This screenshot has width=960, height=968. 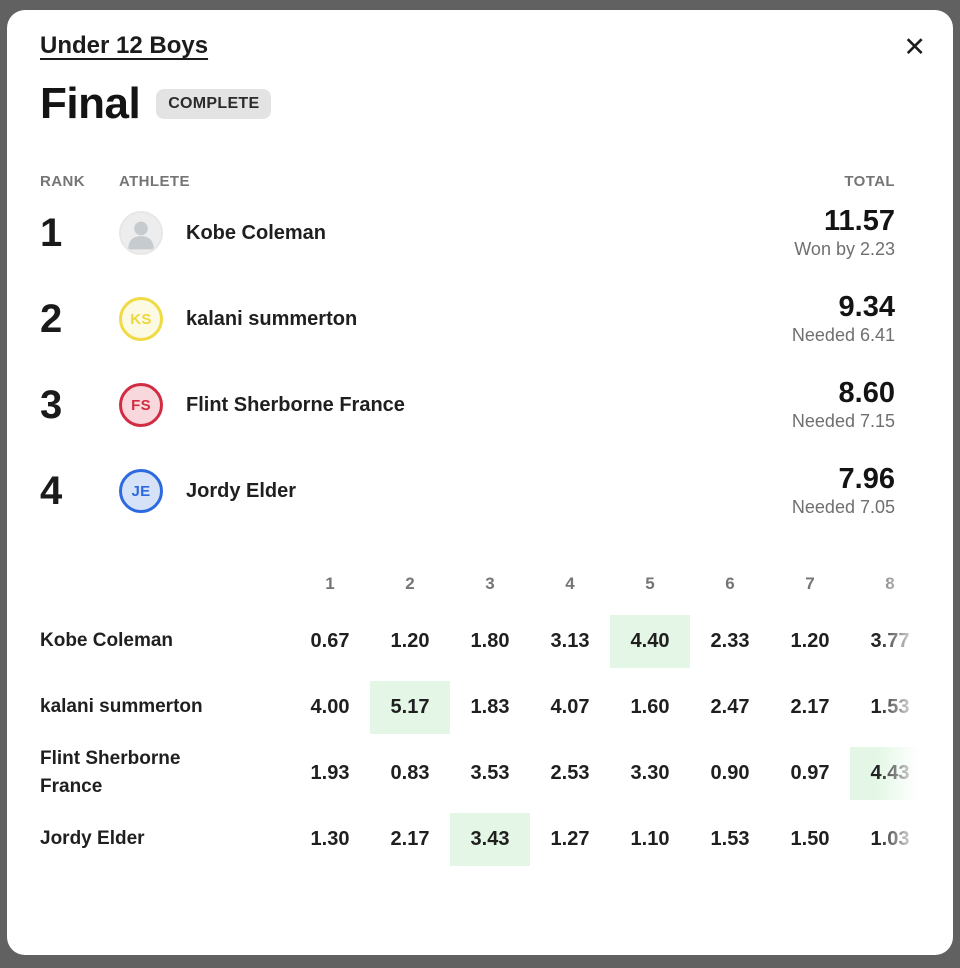 I want to click on total-score: 11.57, so click(x=859, y=220).